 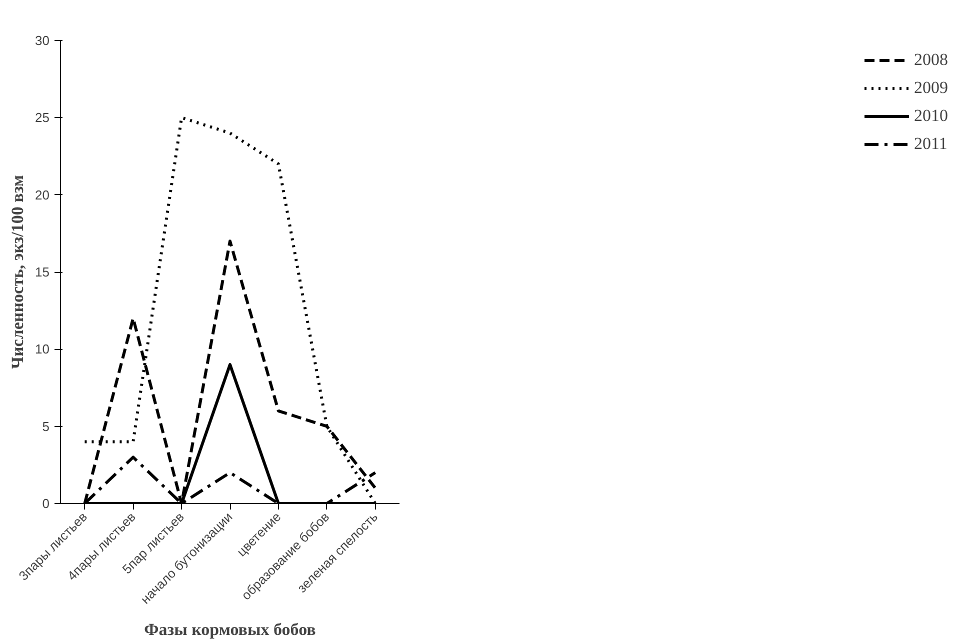 I want to click on y-tick-label: 30, so click(x=42, y=40).